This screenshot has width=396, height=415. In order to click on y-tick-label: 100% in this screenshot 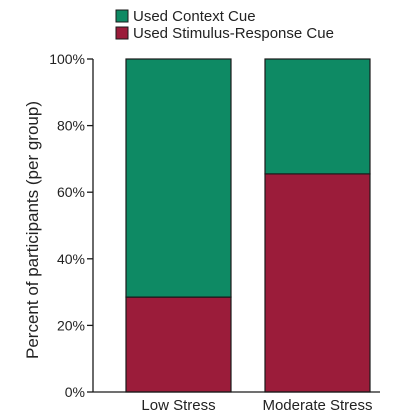, I will do `click(67, 59)`.